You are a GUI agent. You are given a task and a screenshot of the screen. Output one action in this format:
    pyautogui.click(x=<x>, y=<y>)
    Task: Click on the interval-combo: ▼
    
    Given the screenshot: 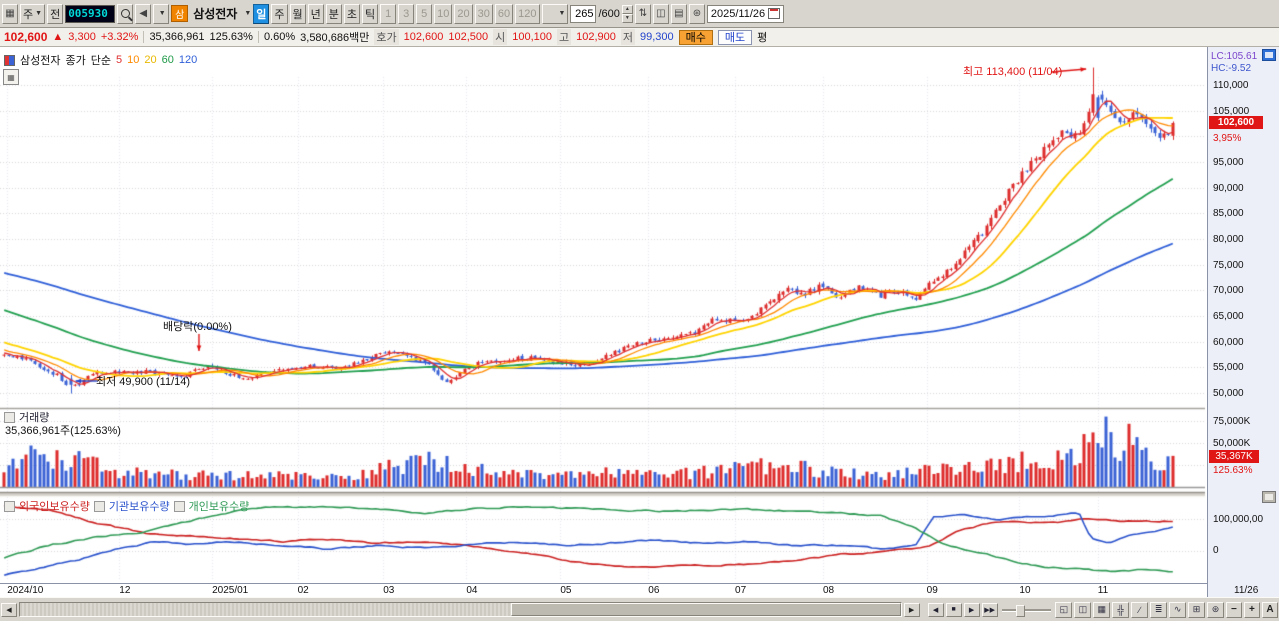 What is the action you would take?
    pyautogui.click(x=555, y=13)
    